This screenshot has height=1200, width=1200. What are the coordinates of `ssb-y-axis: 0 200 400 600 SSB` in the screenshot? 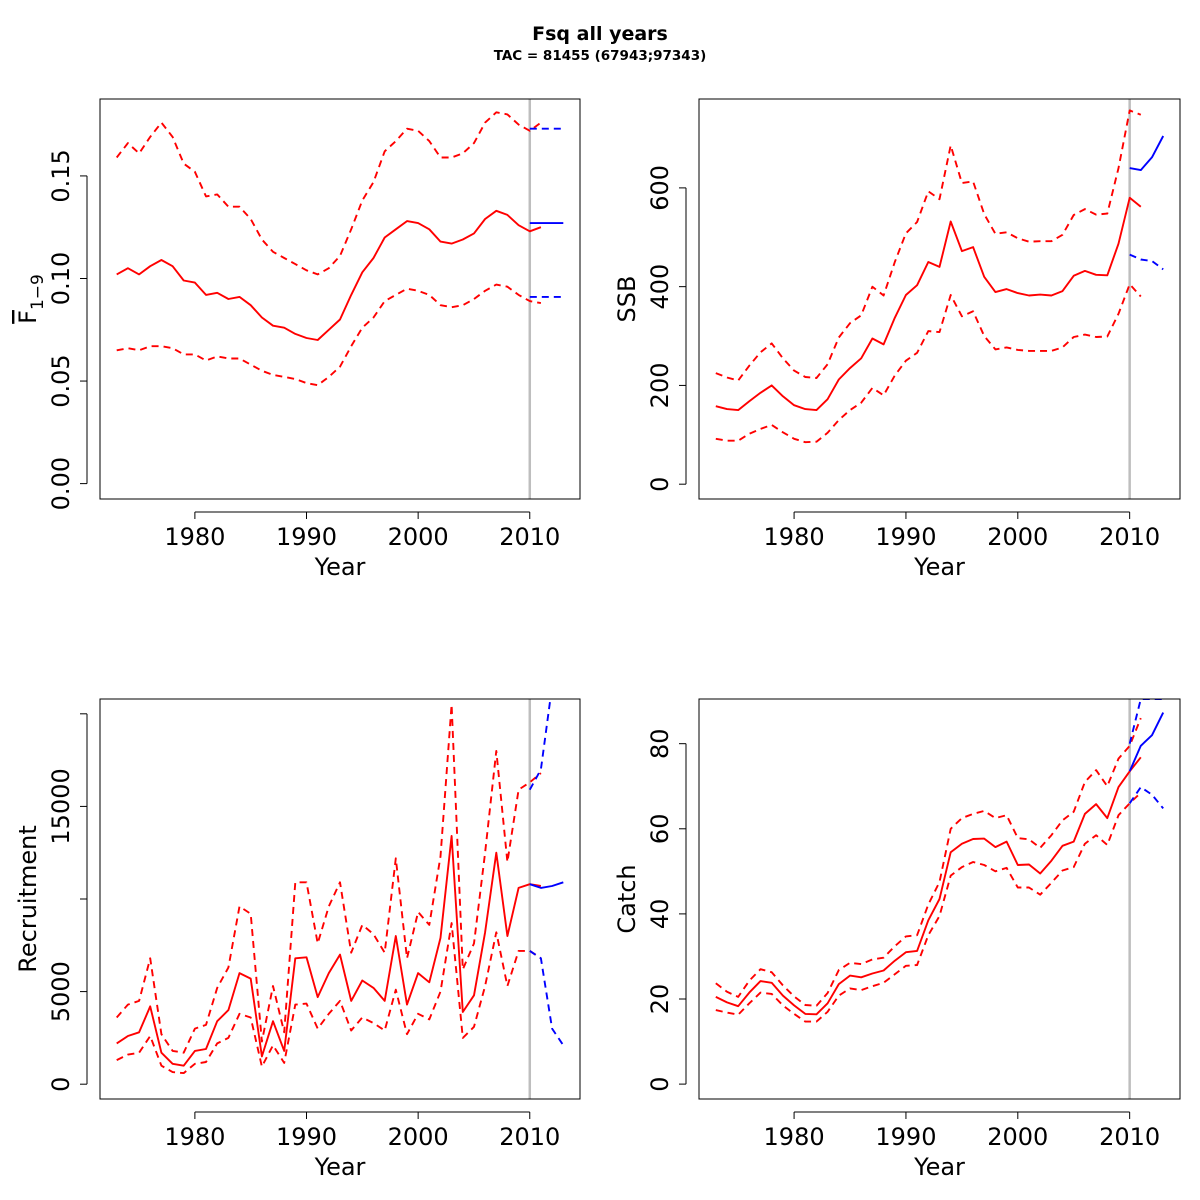 It's located at (650, 328).